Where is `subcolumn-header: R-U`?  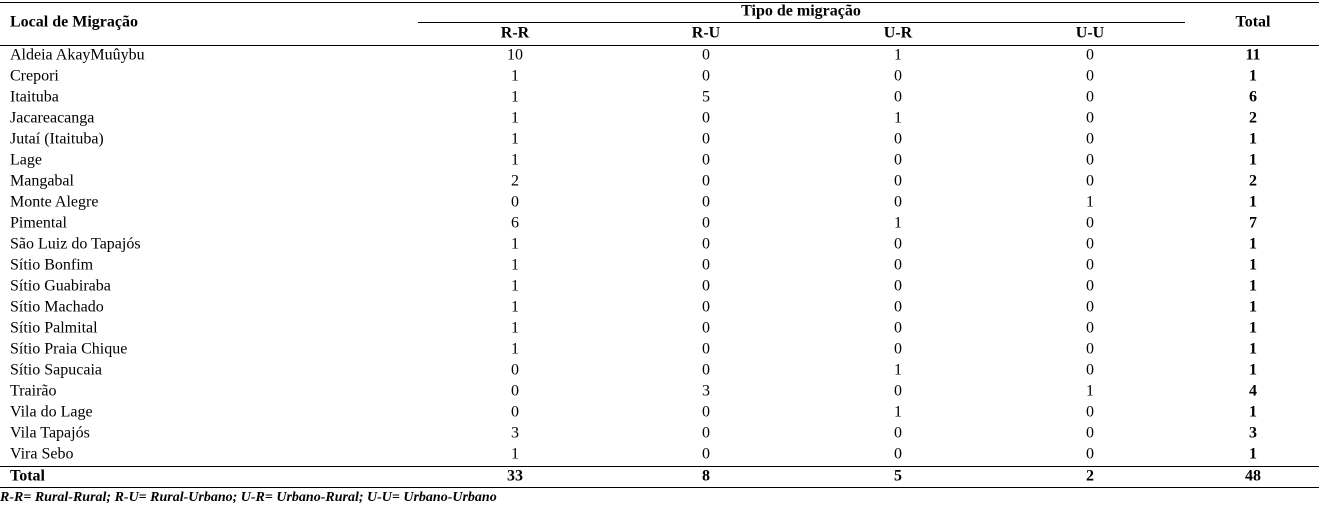
subcolumn-header: R-U is located at coordinates (706, 33).